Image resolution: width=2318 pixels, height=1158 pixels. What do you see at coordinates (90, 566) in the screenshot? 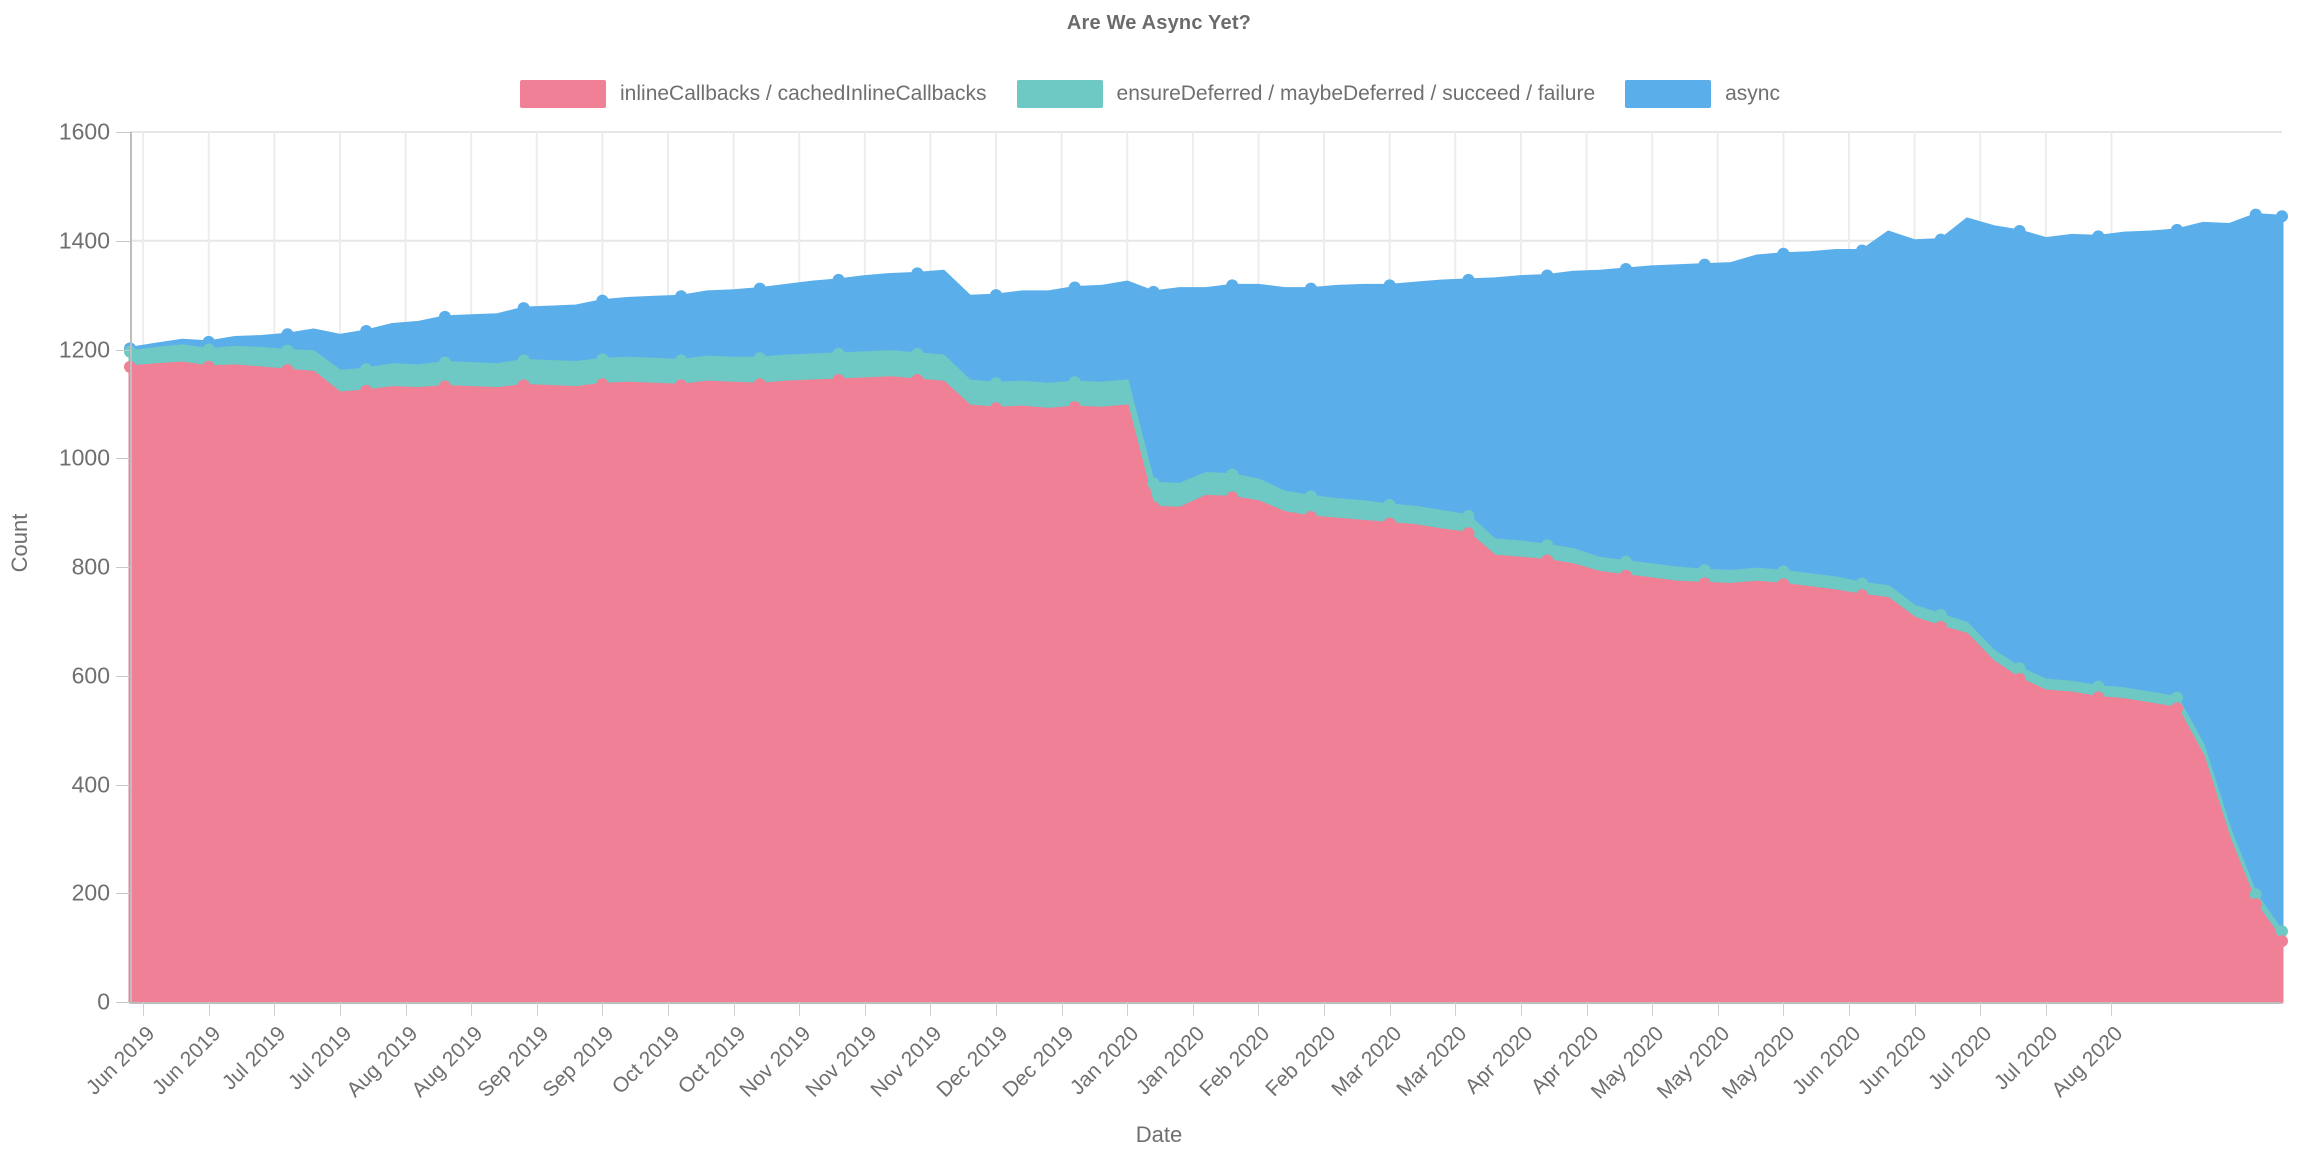
I see `y-tick-label: 800` at bounding box center [90, 566].